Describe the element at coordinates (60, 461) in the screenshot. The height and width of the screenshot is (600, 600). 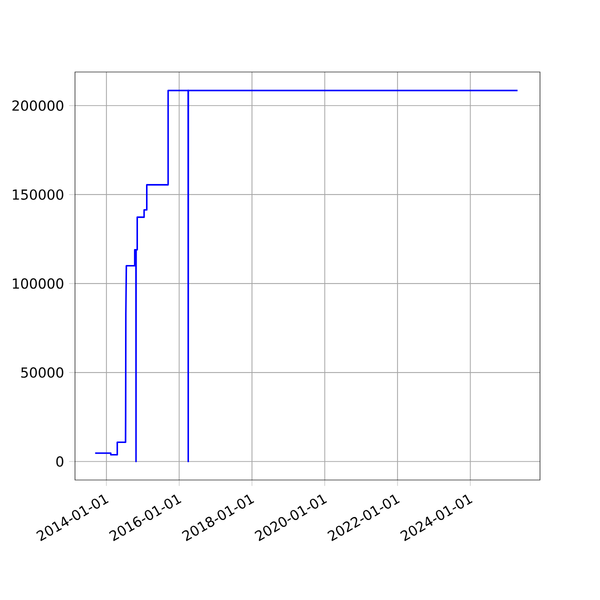
I see `y-tick-label: 0` at that location.